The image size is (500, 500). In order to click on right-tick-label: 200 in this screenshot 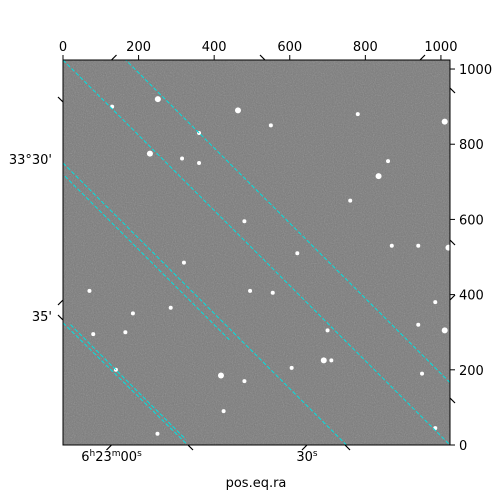, I will do `click(471, 371)`.